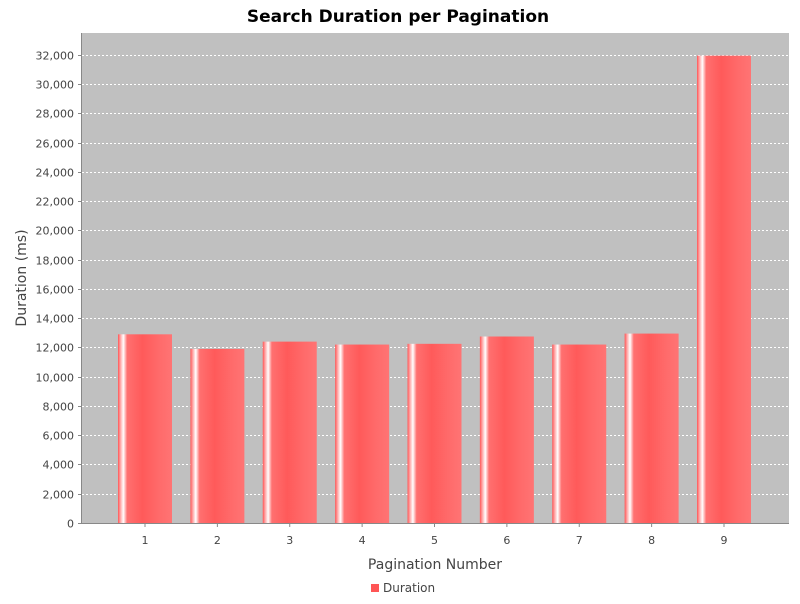 The image size is (800, 604). What do you see at coordinates (434, 540) in the screenshot?
I see `x-tick-label: 5` at bounding box center [434, 540].